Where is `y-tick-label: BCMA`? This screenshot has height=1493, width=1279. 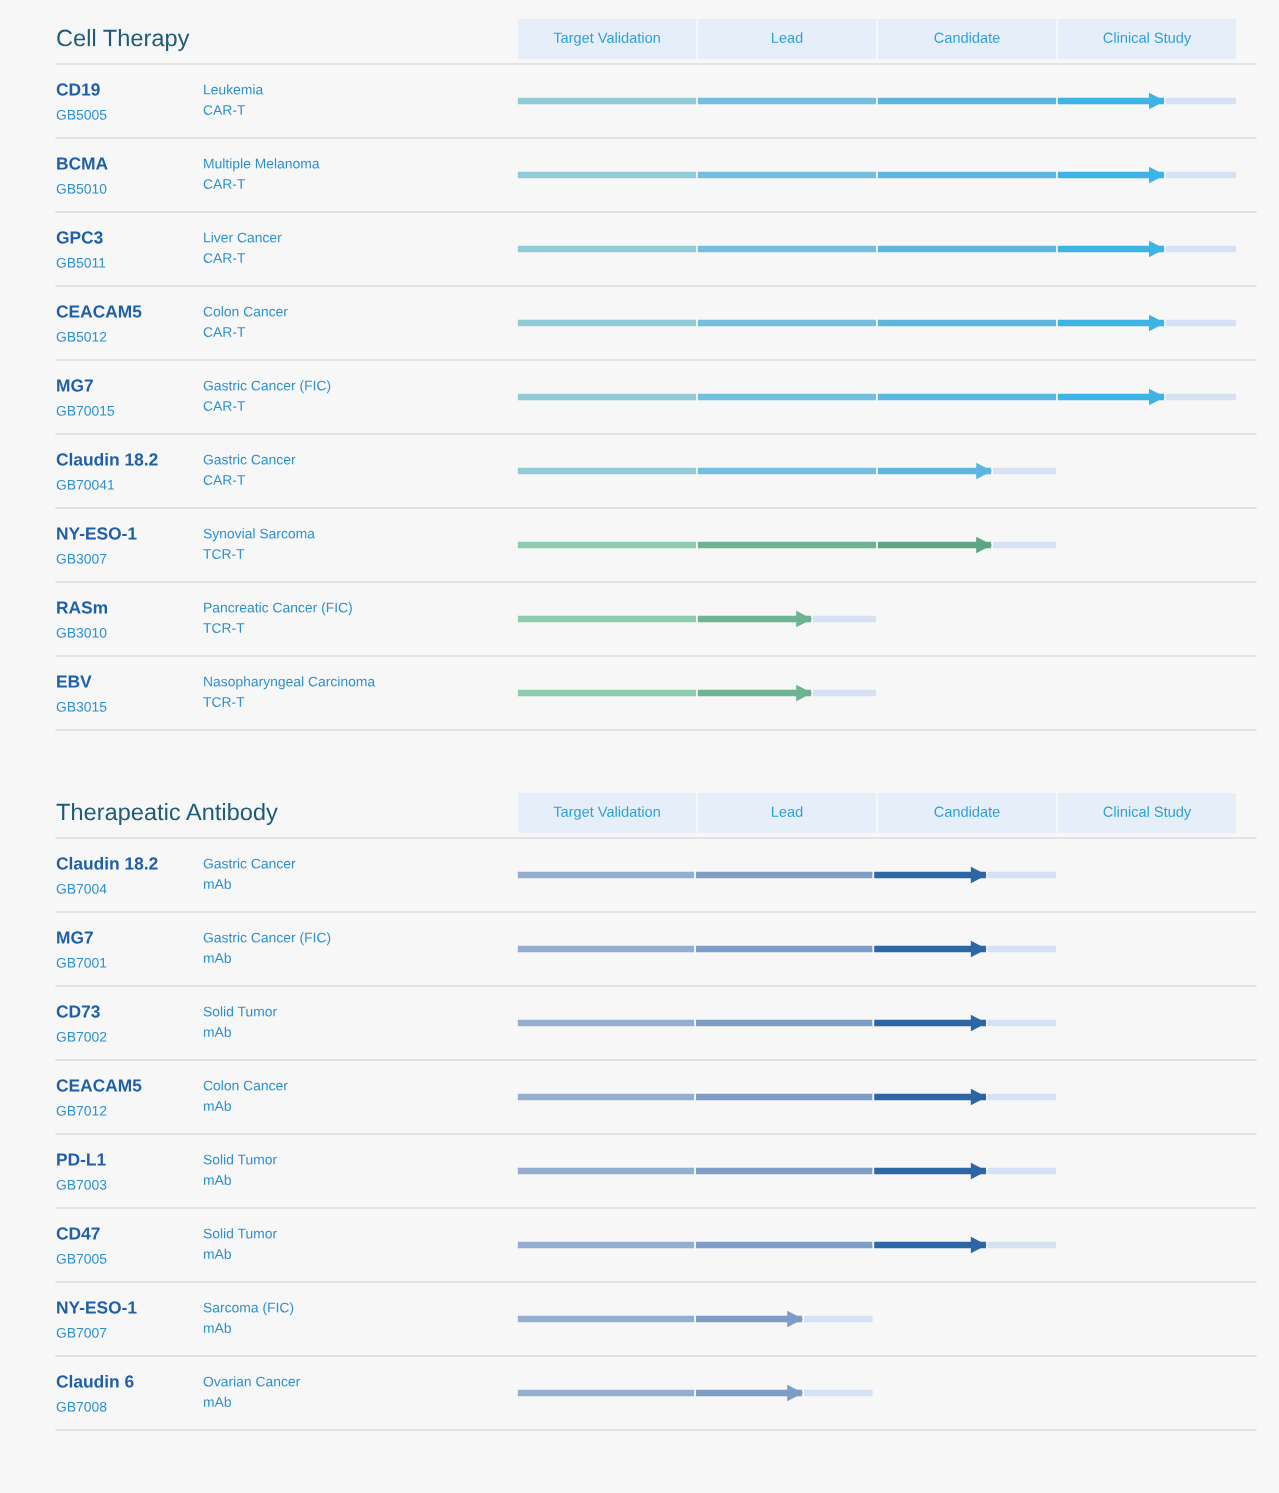 y-tick-label: BCMA is located at coordinates (82, 163).